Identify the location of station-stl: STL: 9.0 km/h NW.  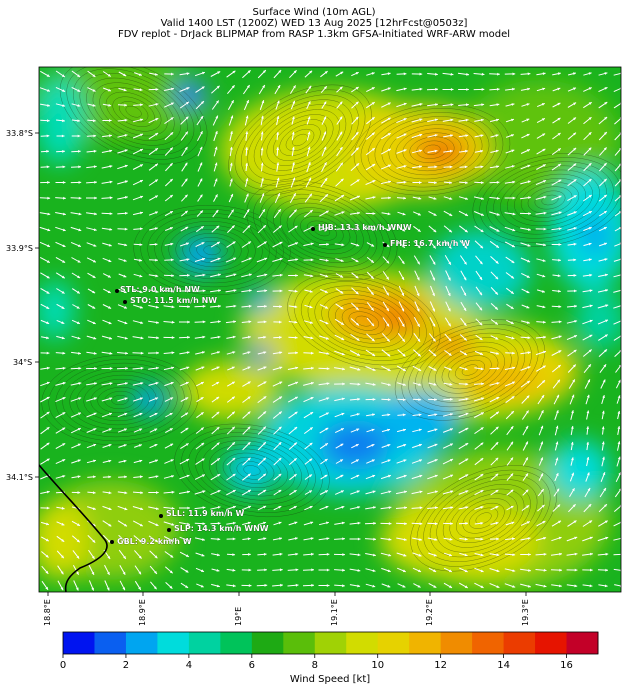
(157, 289).